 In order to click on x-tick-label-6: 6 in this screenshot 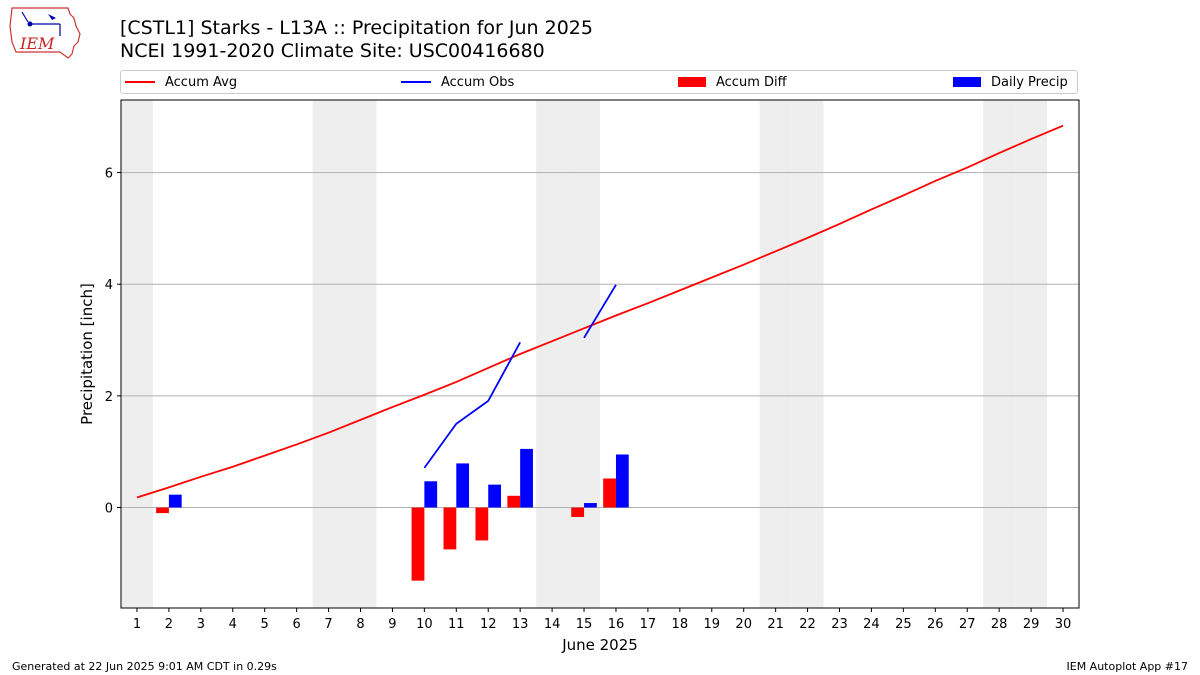, I will do `click(296, 624)`.